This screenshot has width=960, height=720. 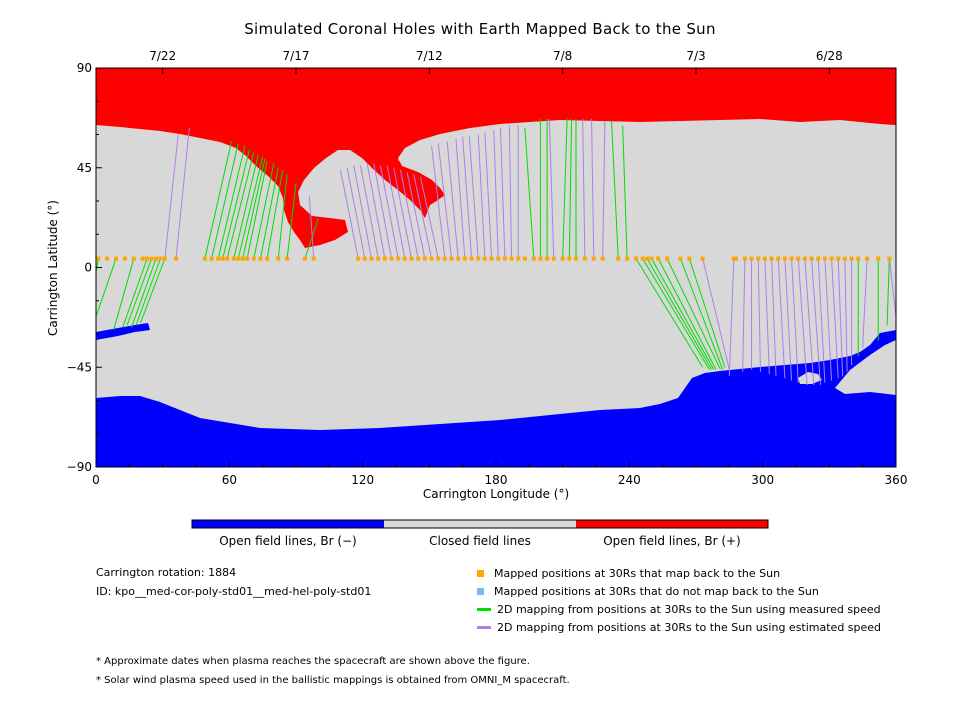 I want to click on color-bar-segment, so click(x=480, y=524).